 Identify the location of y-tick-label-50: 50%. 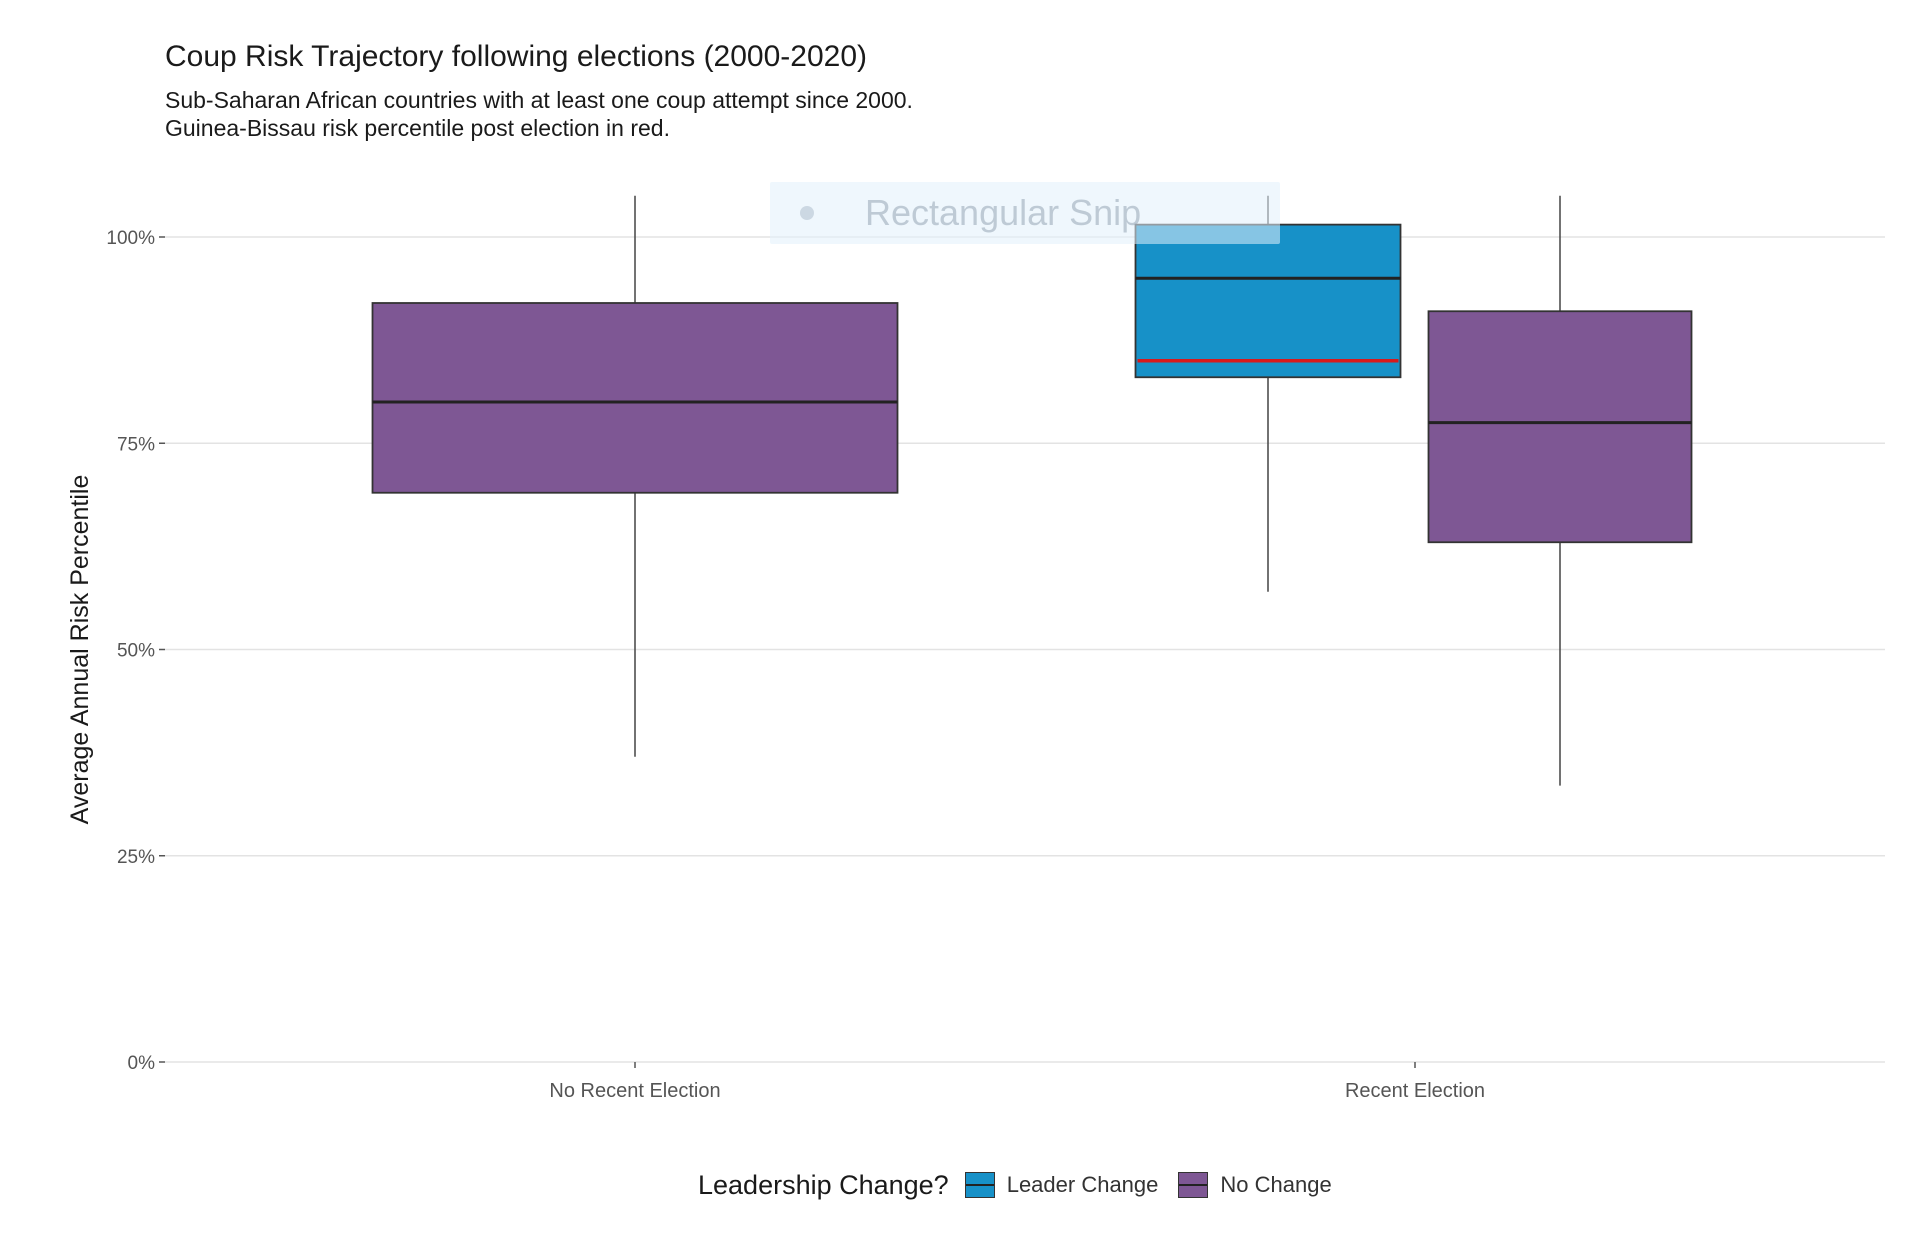
(136, 651).